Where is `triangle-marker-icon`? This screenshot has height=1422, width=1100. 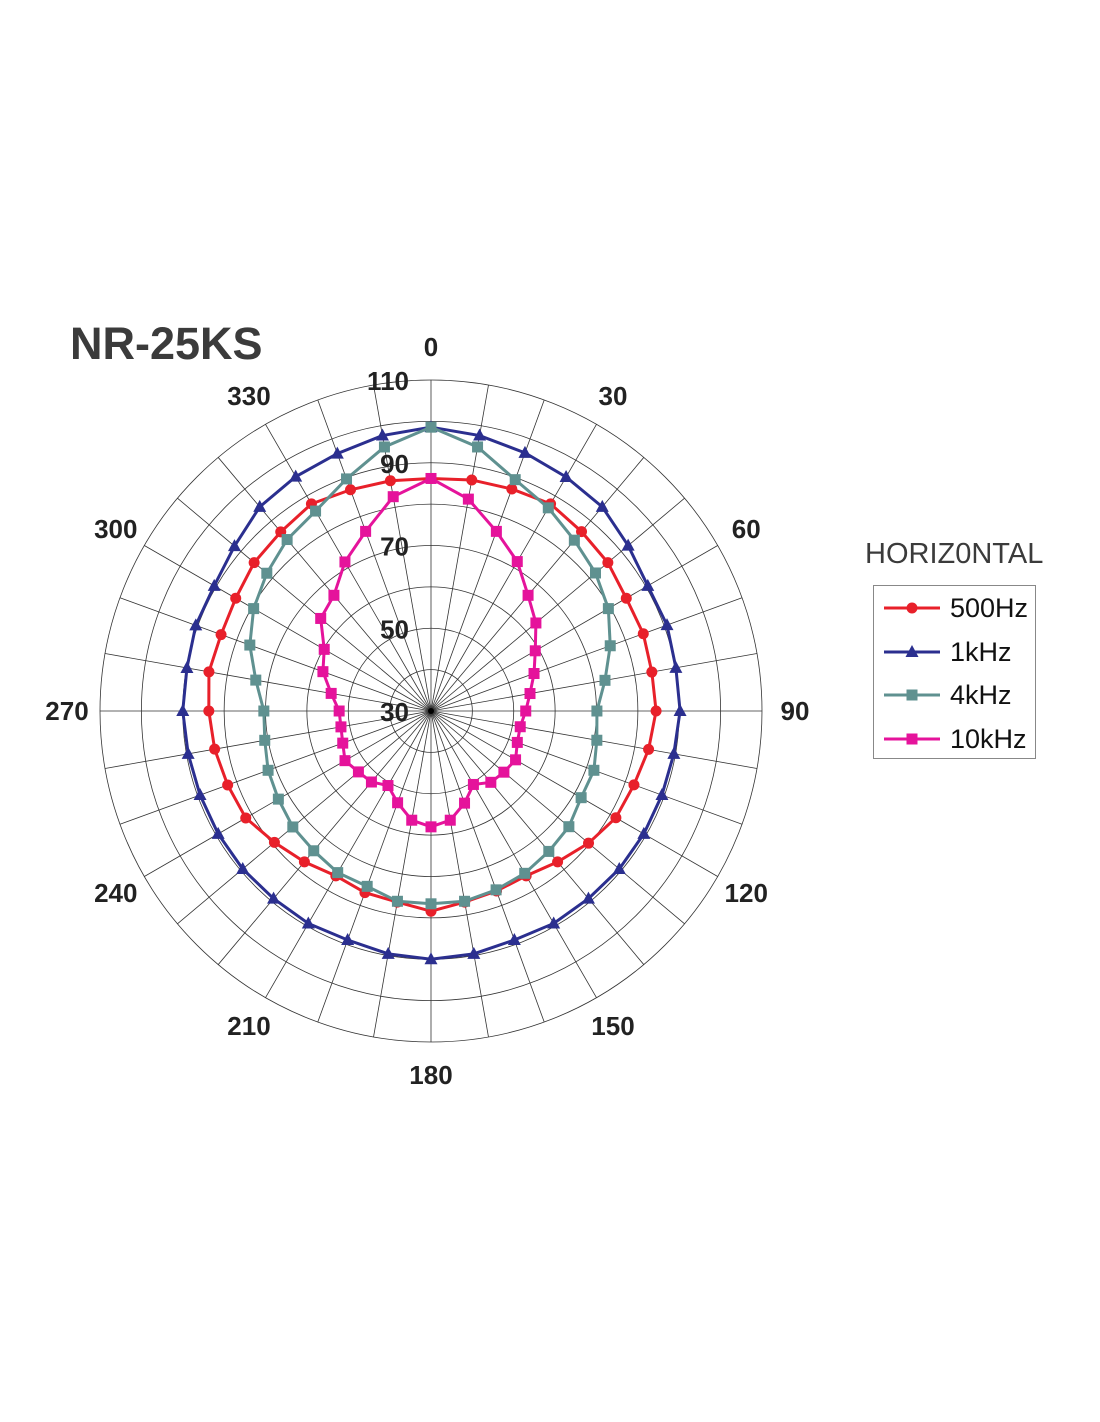
triangle-marker-icon is located at coordinates (912, 651).